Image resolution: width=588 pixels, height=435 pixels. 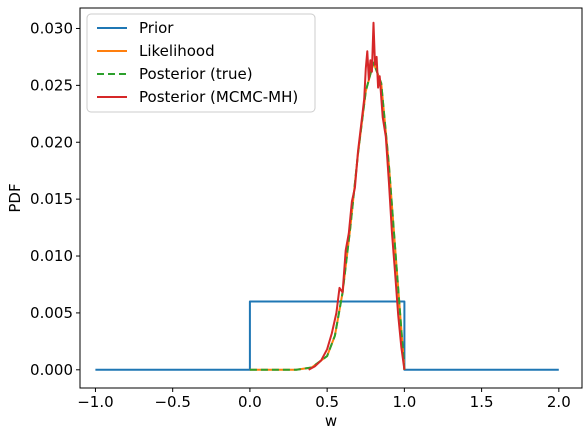 I want to click on series-line-prior, so click(x=327, y=335).